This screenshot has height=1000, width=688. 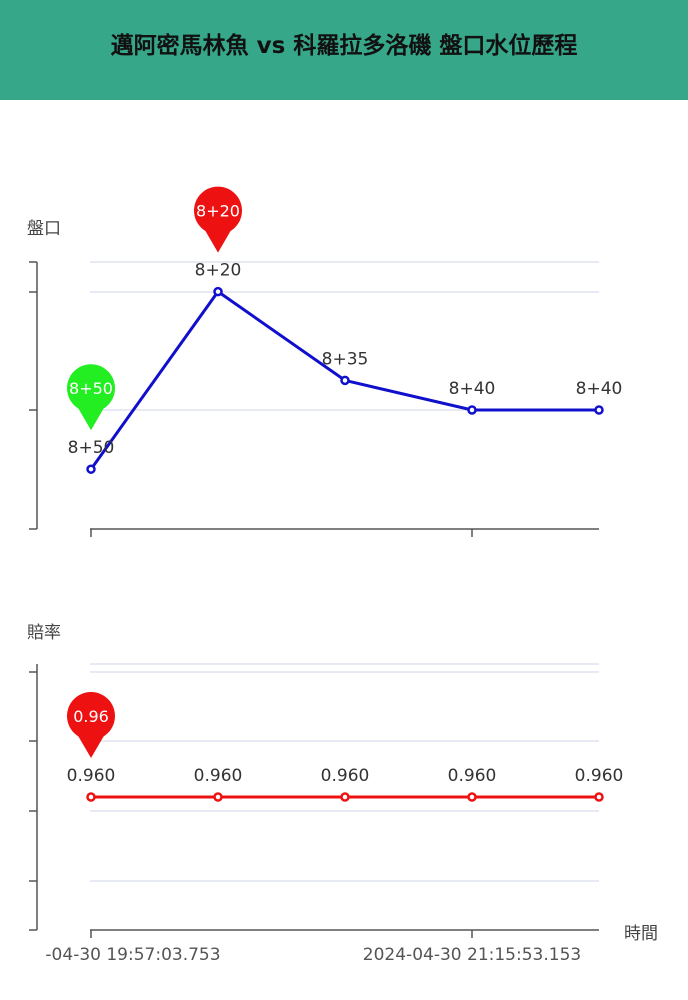 I want to click on x-tick-label: 2024-04-30 21:15:53.153, so click(x=472, y=955).